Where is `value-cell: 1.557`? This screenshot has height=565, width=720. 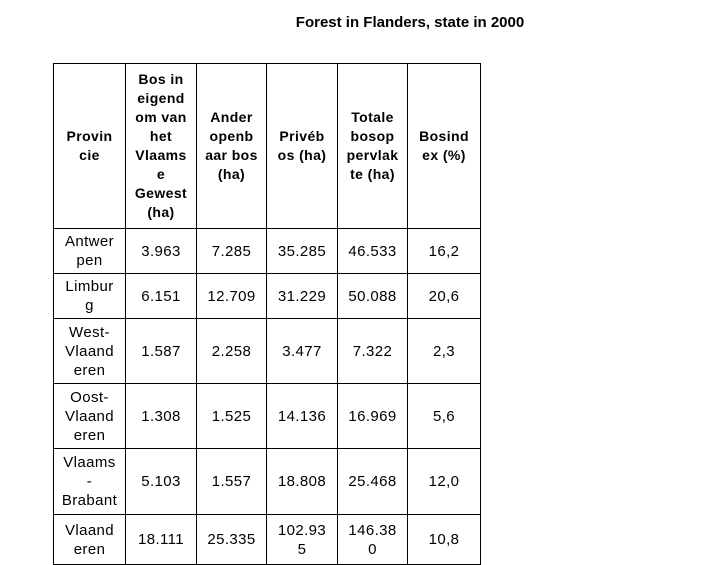 value-cell: 1.557 is located at coordinates (231, 481).